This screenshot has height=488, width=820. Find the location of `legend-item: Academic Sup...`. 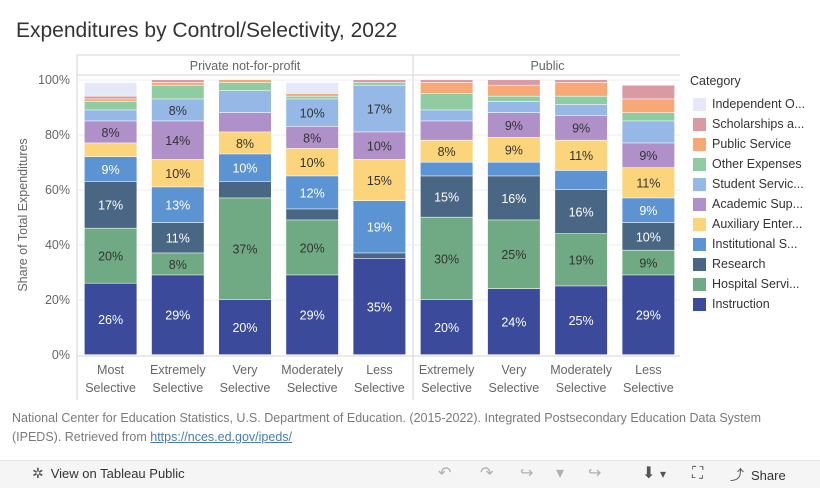

legend-item: Academic Sup... is located at coordinates (754, 204).